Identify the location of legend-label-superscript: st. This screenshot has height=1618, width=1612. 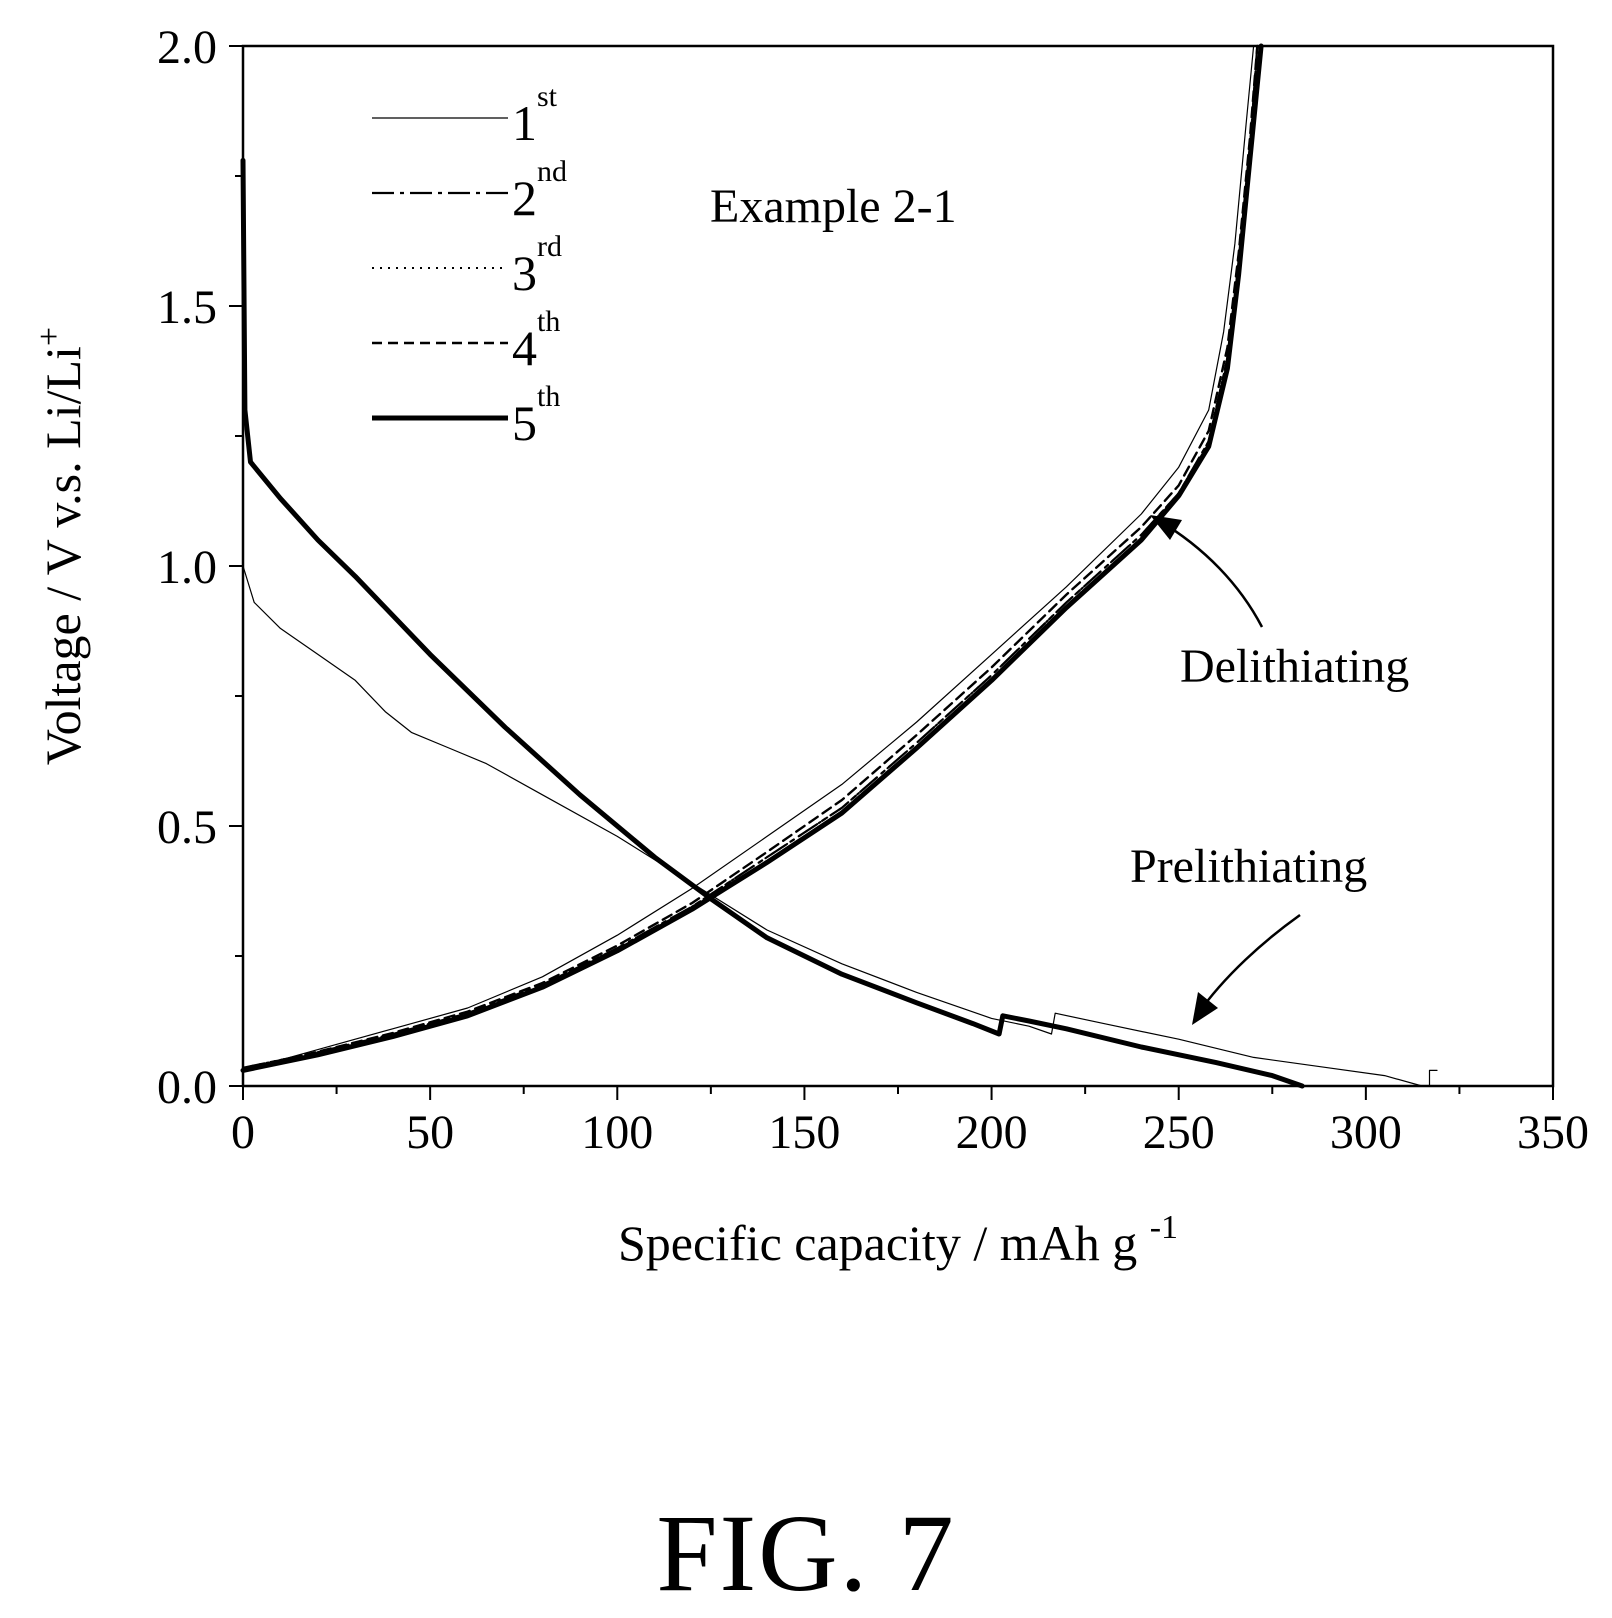
(547, 96).